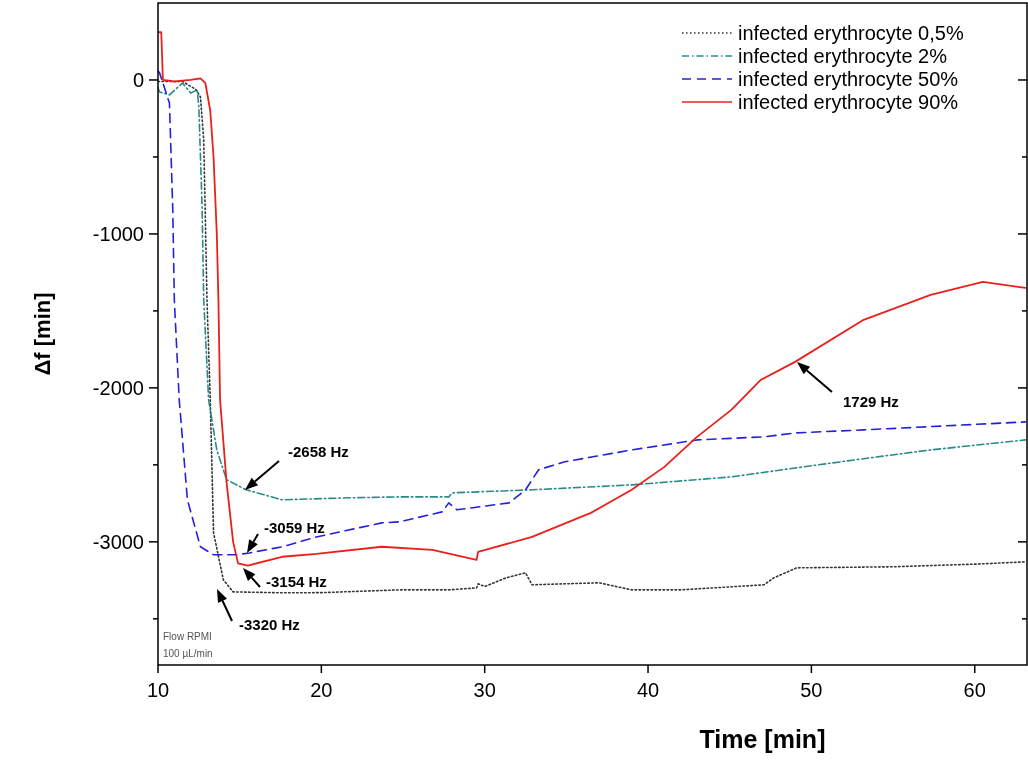  Describe the element at coordinates (848, 102) in the screenshot. I see `legend-label: infected erythrocyte 90%` at that location.